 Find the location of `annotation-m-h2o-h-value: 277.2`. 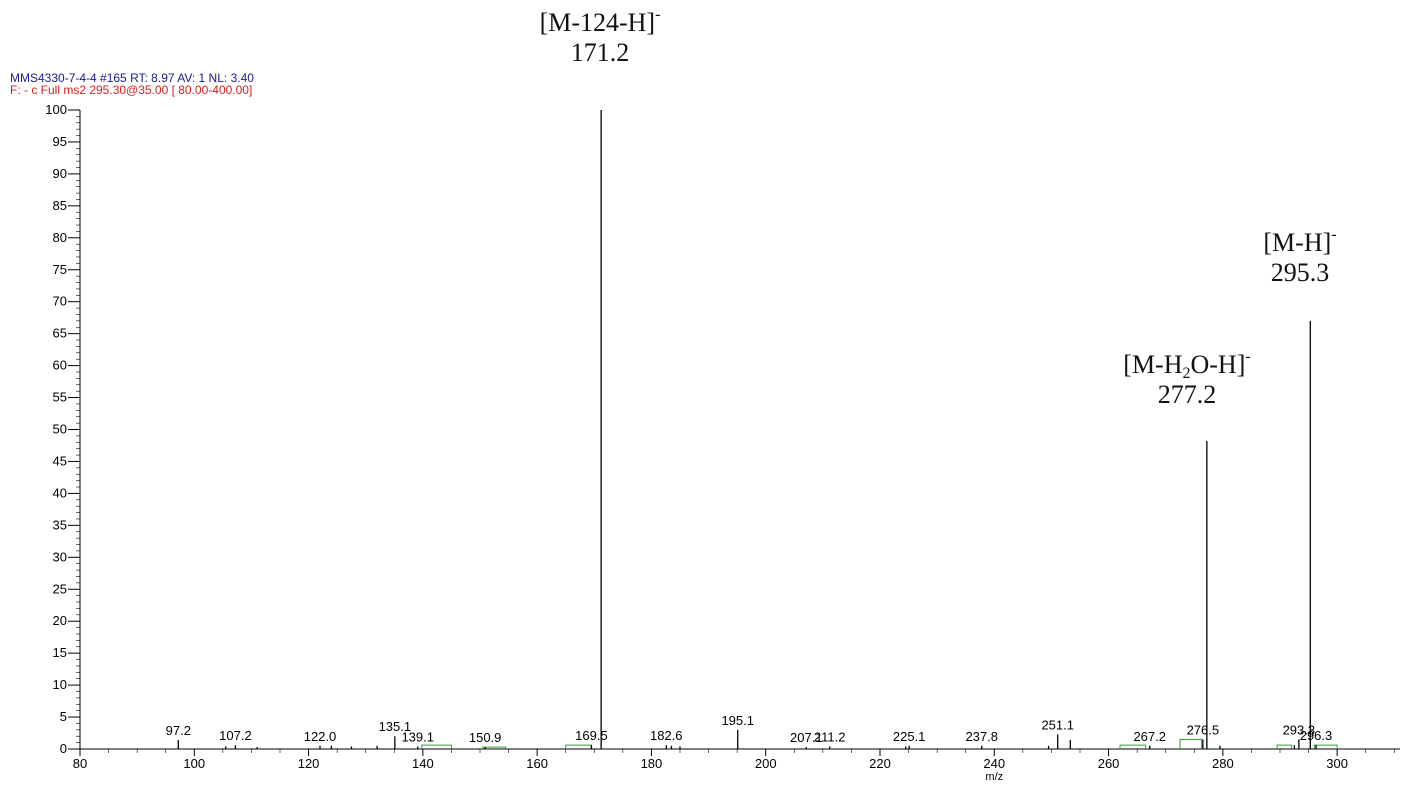

annotation-m-h2o-h-value: 277.2 is located at coordinates (1187, 394).